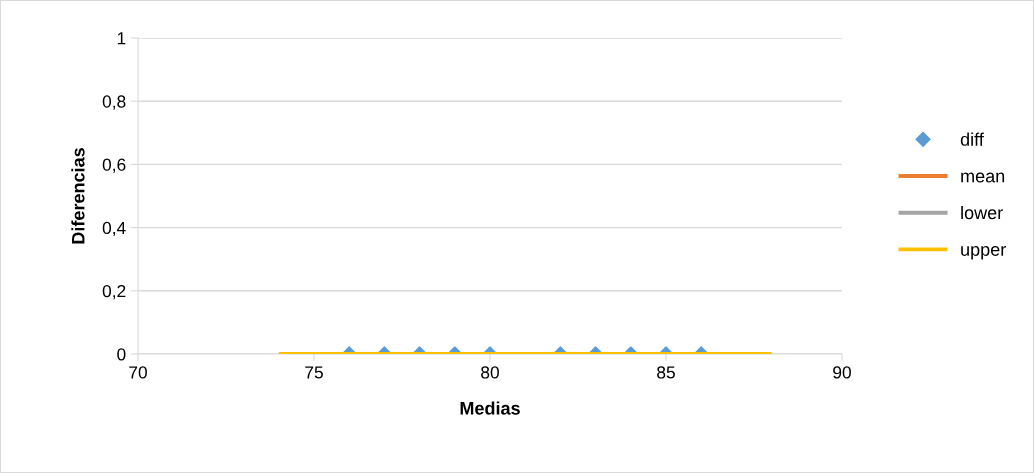 Image resolution: width=1034 pixels, height=473 pixels. Describe the element at coordinates (138, 372) in the screenshot. I see `x-tick-label: 70` at that location.